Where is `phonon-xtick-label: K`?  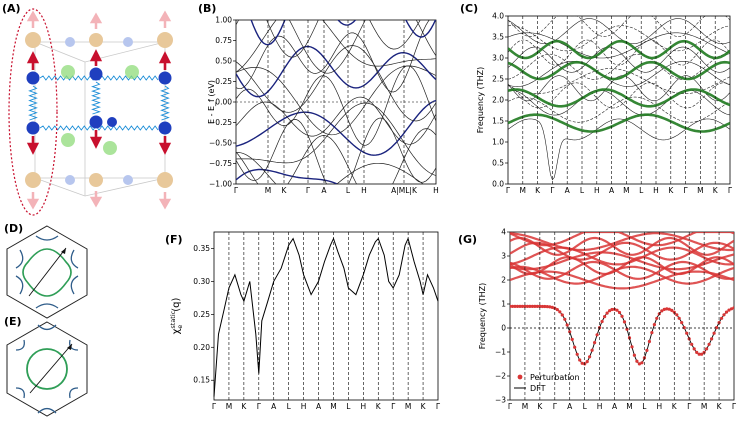
phonon-xtick-label: K is located at coordinates (538, 190).